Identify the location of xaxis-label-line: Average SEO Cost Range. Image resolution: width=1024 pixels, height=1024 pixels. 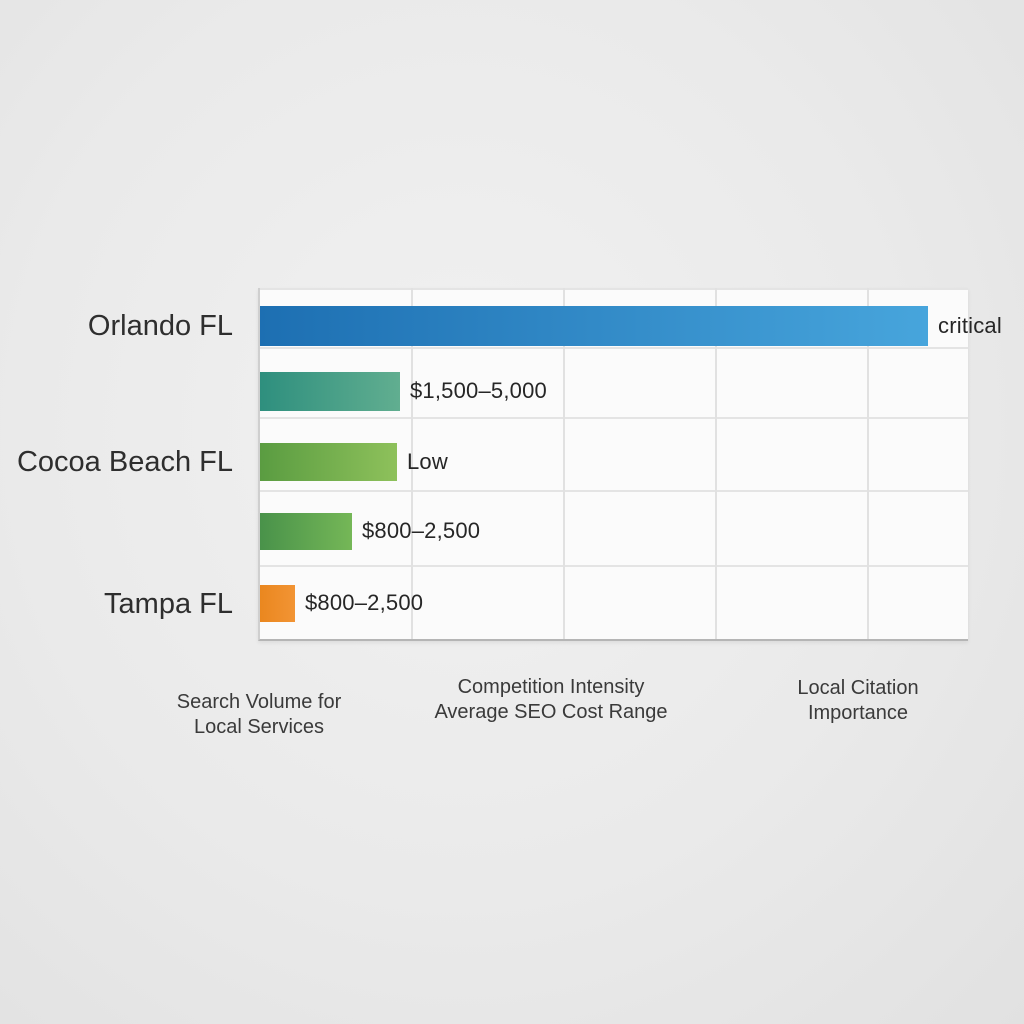
(551, 712).